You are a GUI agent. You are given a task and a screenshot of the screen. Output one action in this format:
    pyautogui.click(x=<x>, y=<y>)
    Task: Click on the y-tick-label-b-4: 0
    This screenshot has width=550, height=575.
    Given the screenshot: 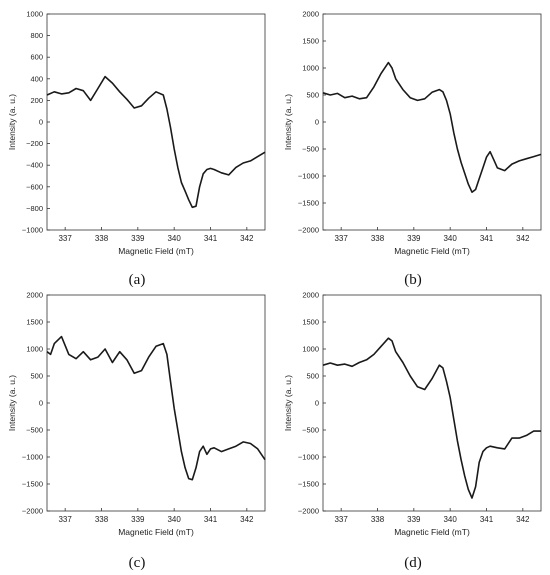 What is the action you would take?
    pyautogui.click(x=317, y=122)
    